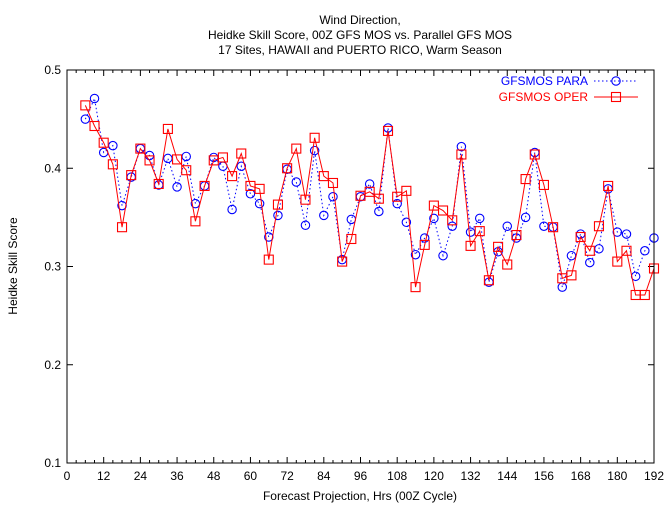 The image size is (670, 505). I want to click on x-tick-label: 132, so click(471, 476).